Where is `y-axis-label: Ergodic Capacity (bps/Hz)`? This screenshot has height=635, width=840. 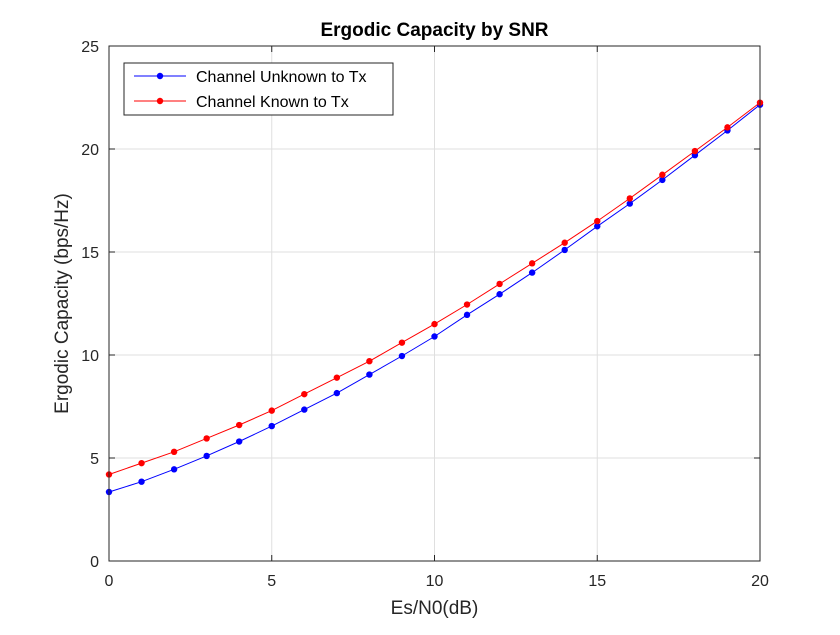 y-axis-label: Ergodic Capacity (bps/Hz) is located at coordinates (62, 303).